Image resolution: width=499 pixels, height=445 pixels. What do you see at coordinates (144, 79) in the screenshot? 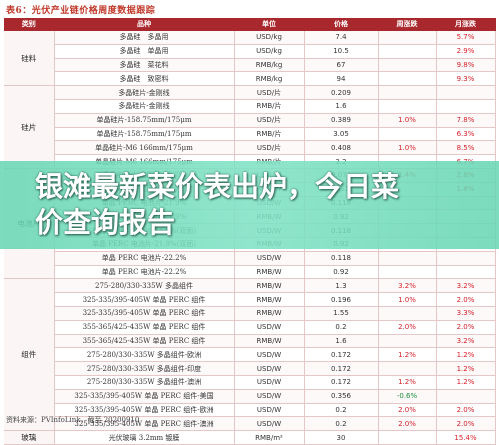
I see `product-cell: 多晶硅 致密料` at bounding box center [144, 79].